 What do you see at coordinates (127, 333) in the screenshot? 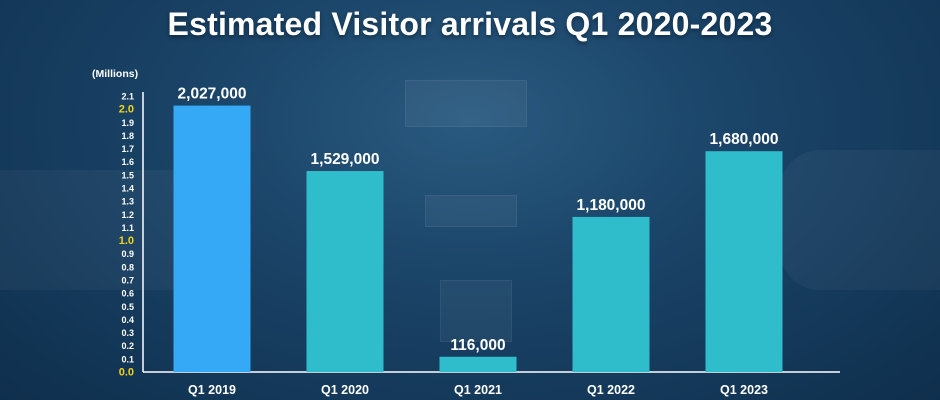
I see `y-tick-label: 0.3` at bounding box center [127, 333].